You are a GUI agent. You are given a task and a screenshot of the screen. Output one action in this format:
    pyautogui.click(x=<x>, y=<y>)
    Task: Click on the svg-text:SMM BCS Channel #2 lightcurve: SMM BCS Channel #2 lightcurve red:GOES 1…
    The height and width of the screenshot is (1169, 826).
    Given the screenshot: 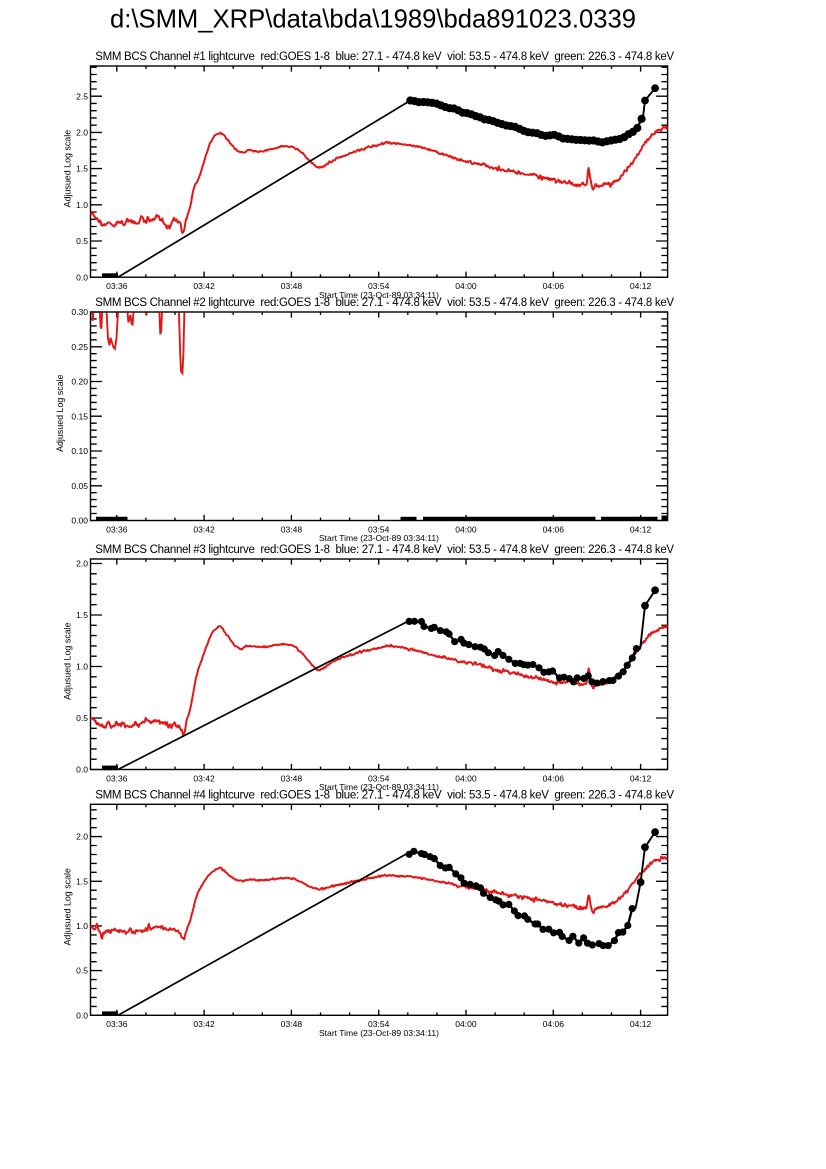 What is the action you would take?
    pyautogui.click(x=384, y=303)
    